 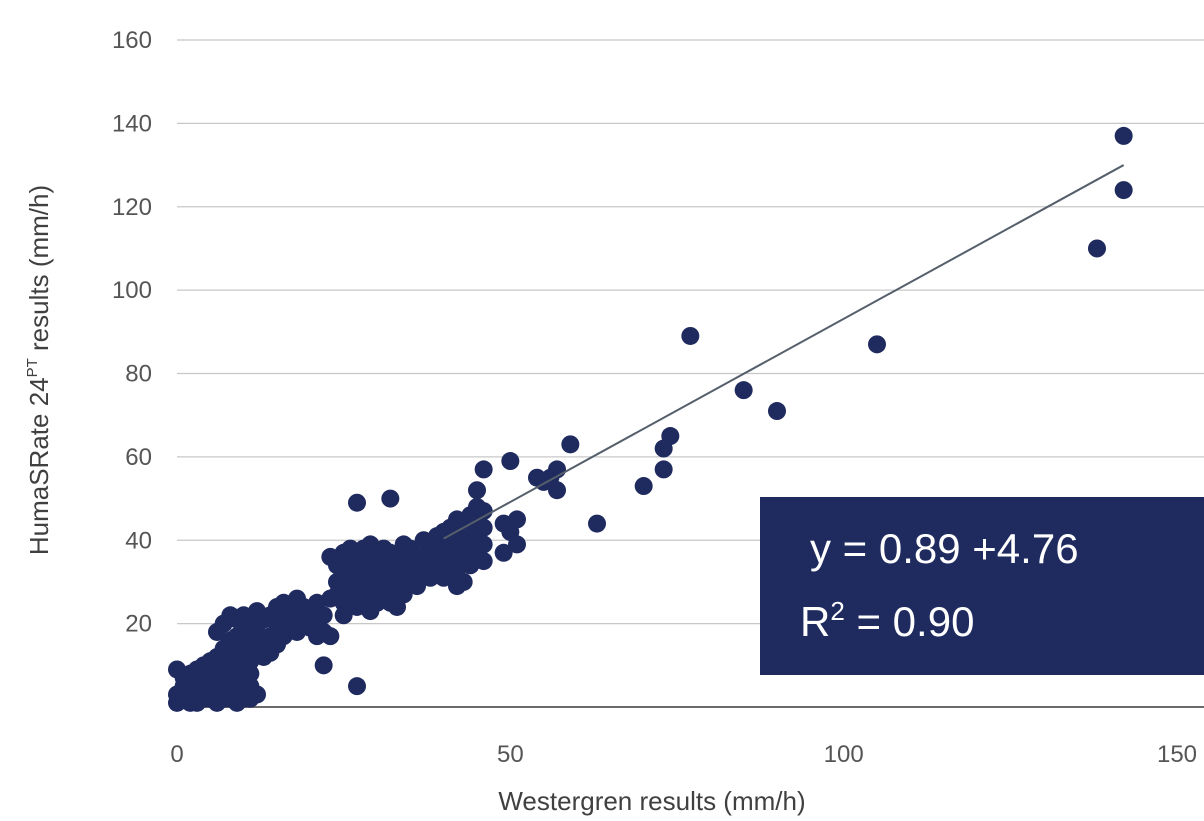 I want to click on y-axis-title-main: HumaSRate 24, so click(x=39, y=466).